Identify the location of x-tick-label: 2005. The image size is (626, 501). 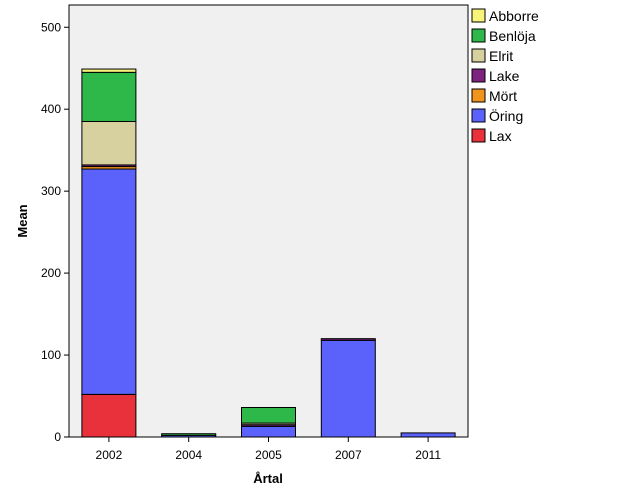
(268, 455).